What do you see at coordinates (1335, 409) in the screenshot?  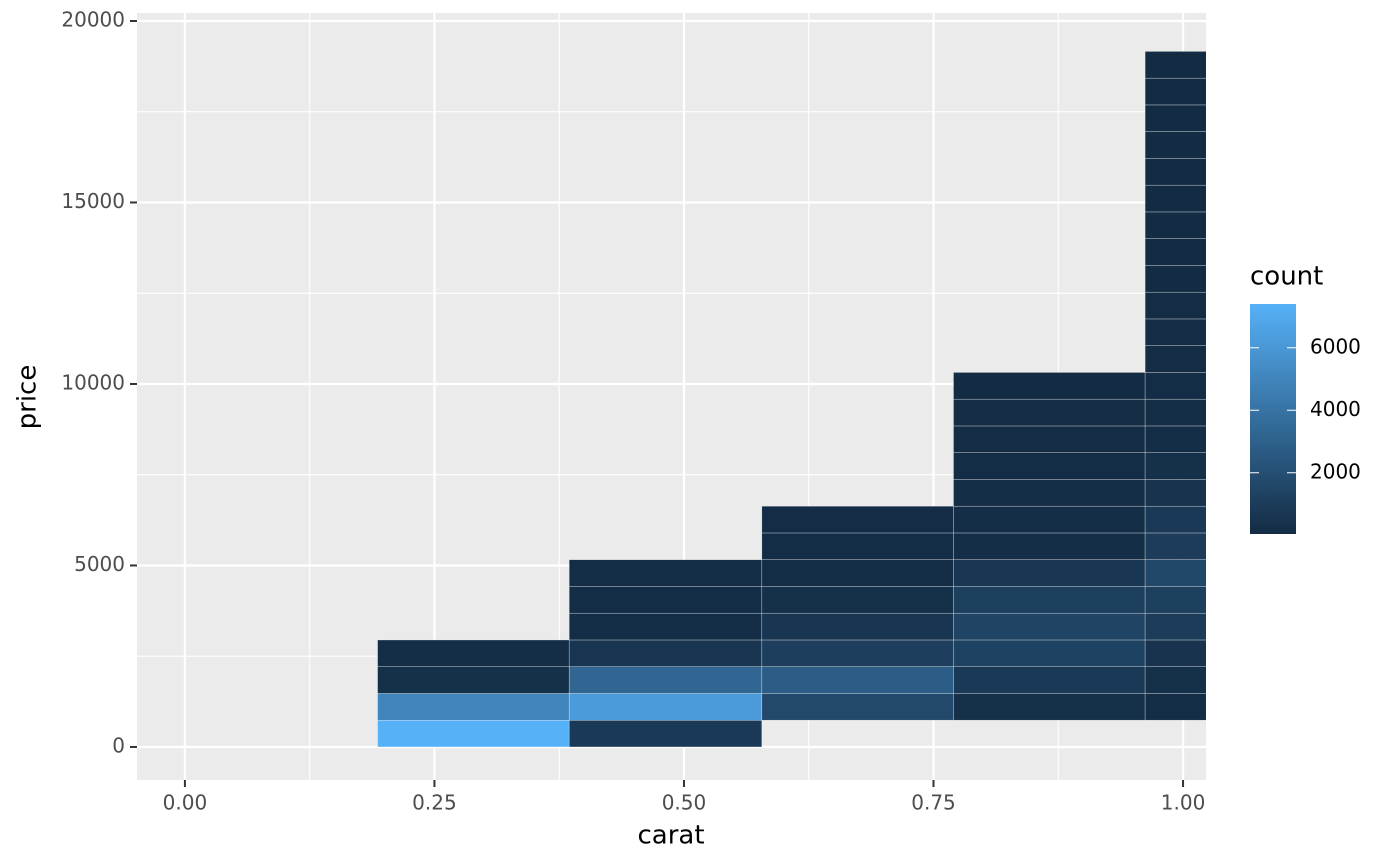 I see `colorbar-label: 4000` at bounding box center [1335, 409].